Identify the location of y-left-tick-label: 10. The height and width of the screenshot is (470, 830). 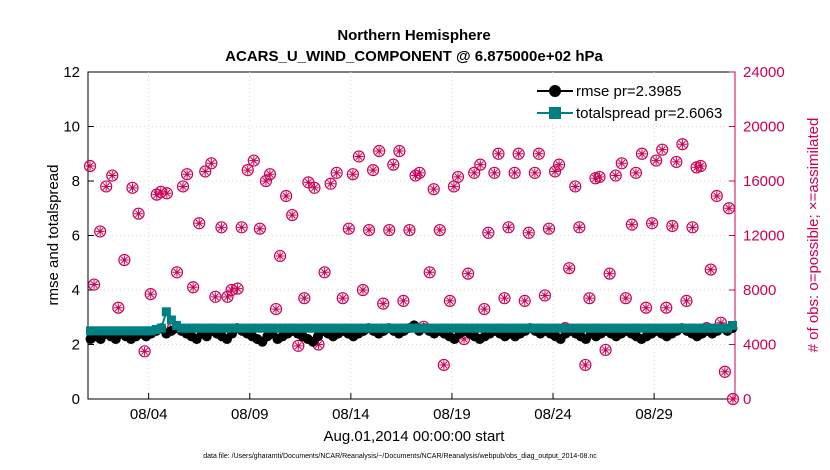
(71, 127).